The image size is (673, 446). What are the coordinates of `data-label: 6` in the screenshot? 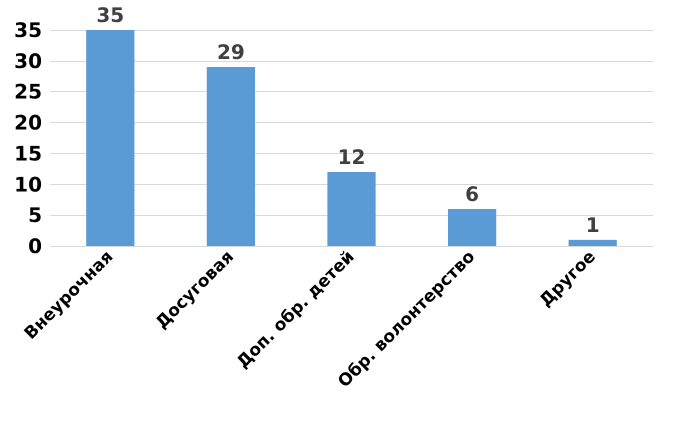 It's located at (472, 194).